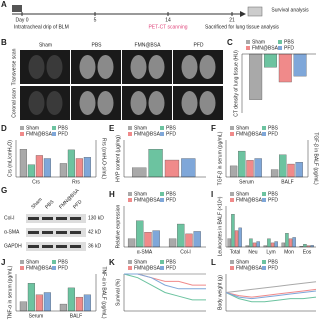 This screenshot has width=320, height=320. What do you see at coordinates (230, 42) in the screenshot?
I see `panel-letter: C` at bounding box center [230, 42].